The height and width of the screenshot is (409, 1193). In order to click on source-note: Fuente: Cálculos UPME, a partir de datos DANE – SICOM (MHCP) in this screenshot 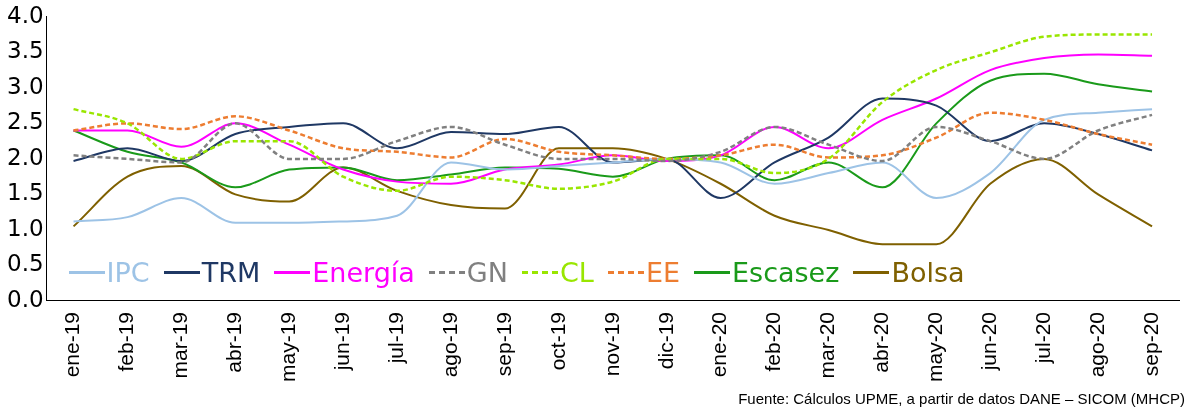, I will do `click(961, 398)`.